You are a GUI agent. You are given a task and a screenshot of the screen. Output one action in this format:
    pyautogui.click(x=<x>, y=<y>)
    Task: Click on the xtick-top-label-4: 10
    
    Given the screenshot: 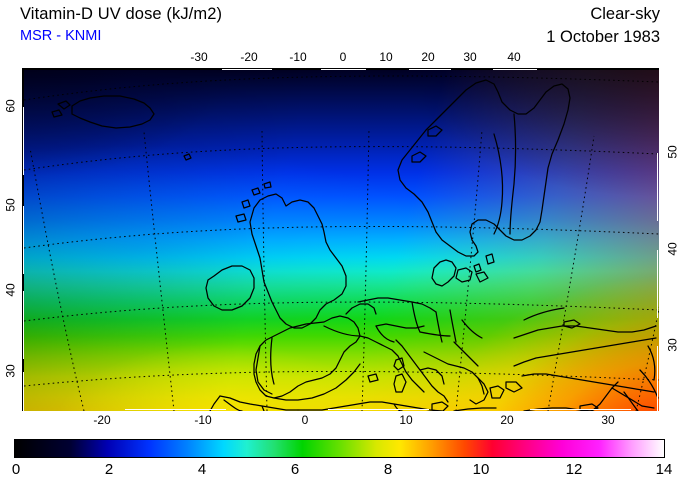 What is the action you would take?
    pyautogui.click(x=386, y=57)
    